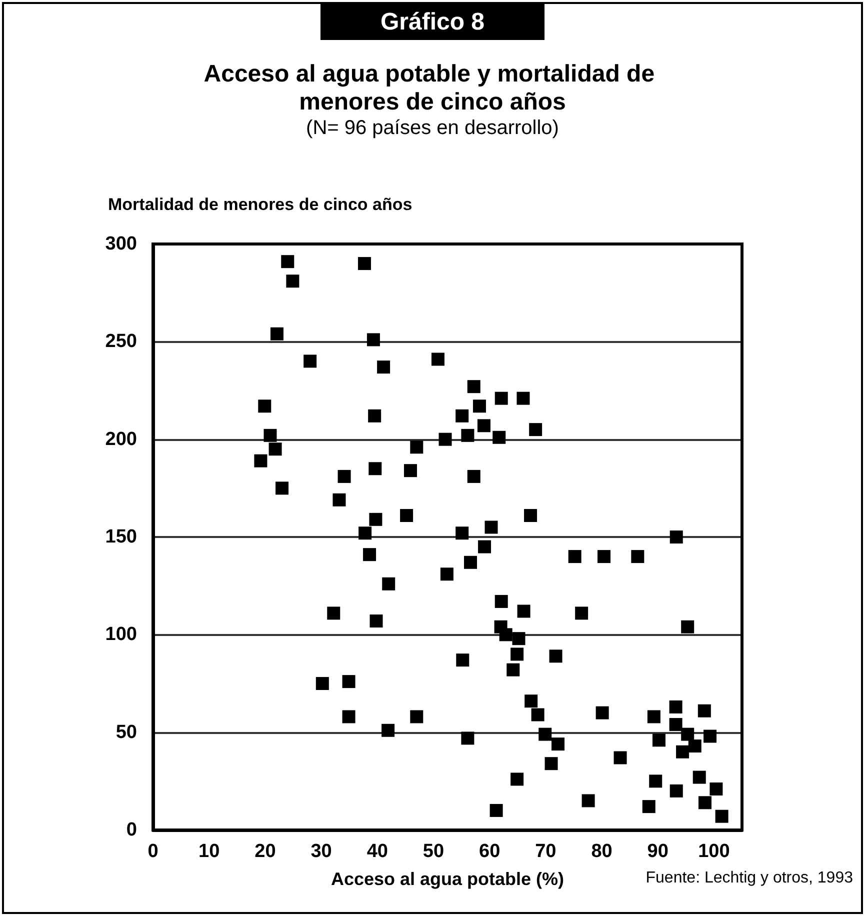 This screenshot has width=865, height=916. I want to click on y-tick-label: 250, so click(121, 341).